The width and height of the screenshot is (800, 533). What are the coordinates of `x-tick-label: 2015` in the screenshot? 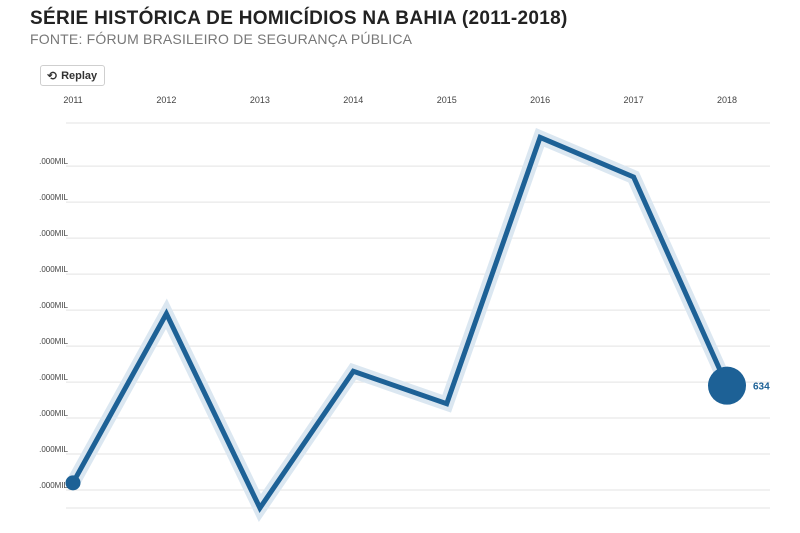 It's located at (447, 100).